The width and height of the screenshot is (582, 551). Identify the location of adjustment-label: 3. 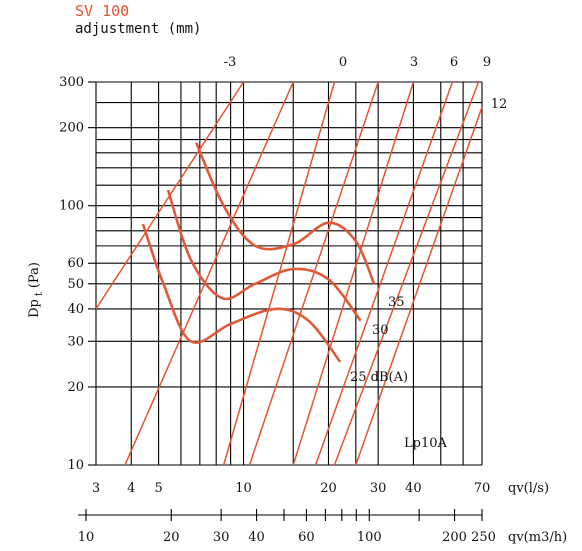
(414, 62).